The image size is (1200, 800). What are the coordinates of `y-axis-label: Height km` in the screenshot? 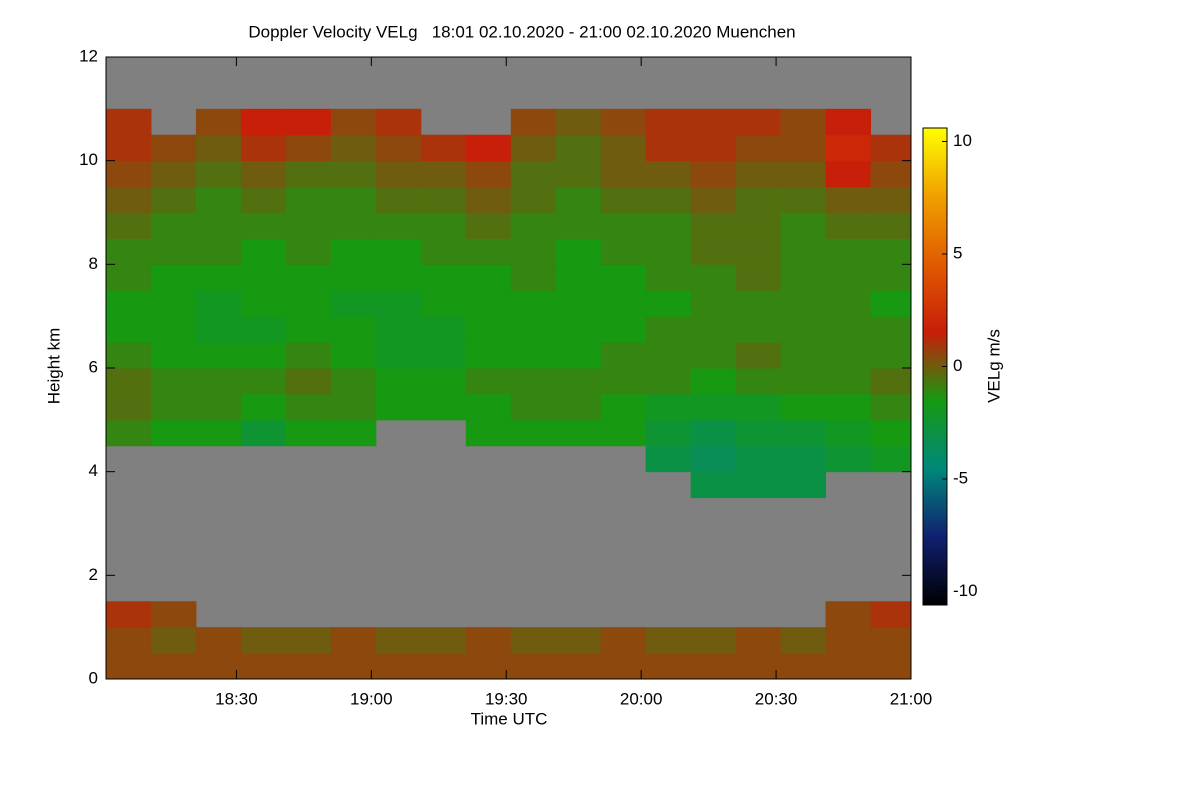 It's located at (53, 366).